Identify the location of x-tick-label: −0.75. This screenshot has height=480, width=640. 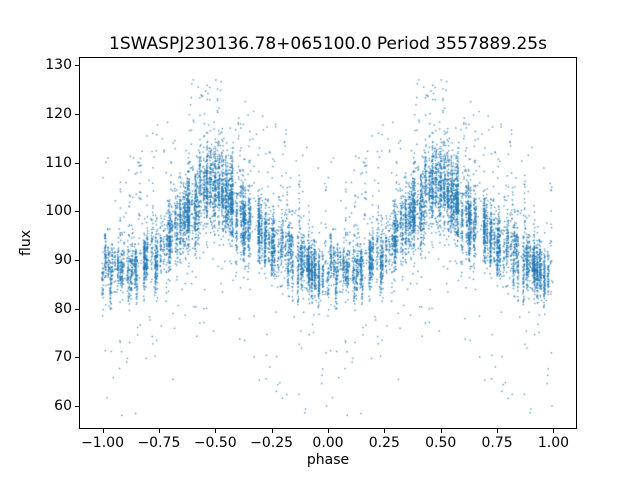
(159, 443).